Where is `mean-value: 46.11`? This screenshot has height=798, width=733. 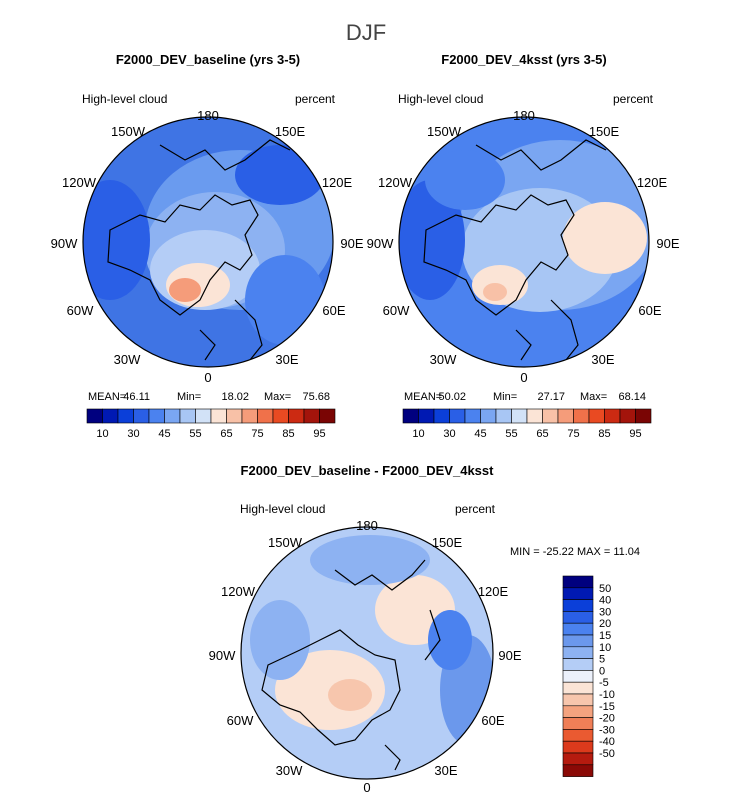 mean-value: 46.11 is located at coordinates (136, 397).